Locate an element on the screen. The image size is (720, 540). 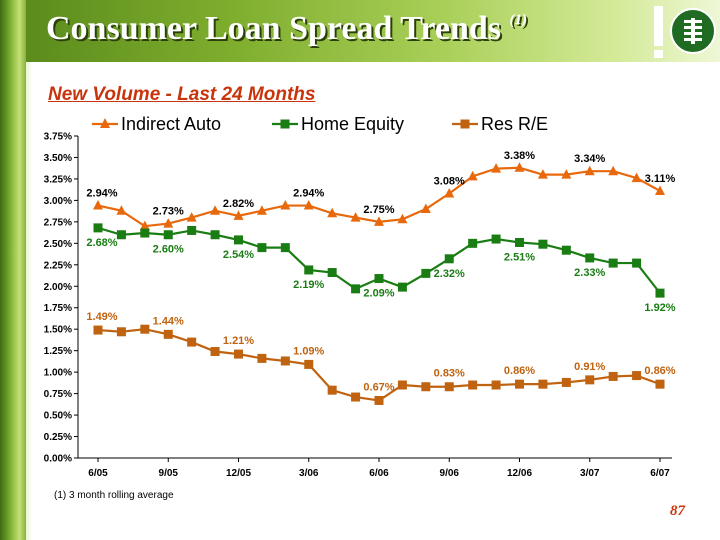
y-tick-label: 0.50% is located at coordinates (58, 416).